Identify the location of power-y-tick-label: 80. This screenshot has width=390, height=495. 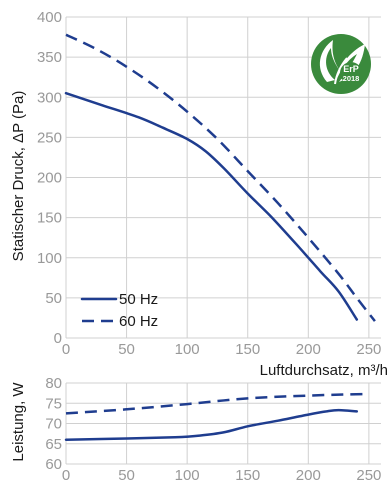
(53, 383).